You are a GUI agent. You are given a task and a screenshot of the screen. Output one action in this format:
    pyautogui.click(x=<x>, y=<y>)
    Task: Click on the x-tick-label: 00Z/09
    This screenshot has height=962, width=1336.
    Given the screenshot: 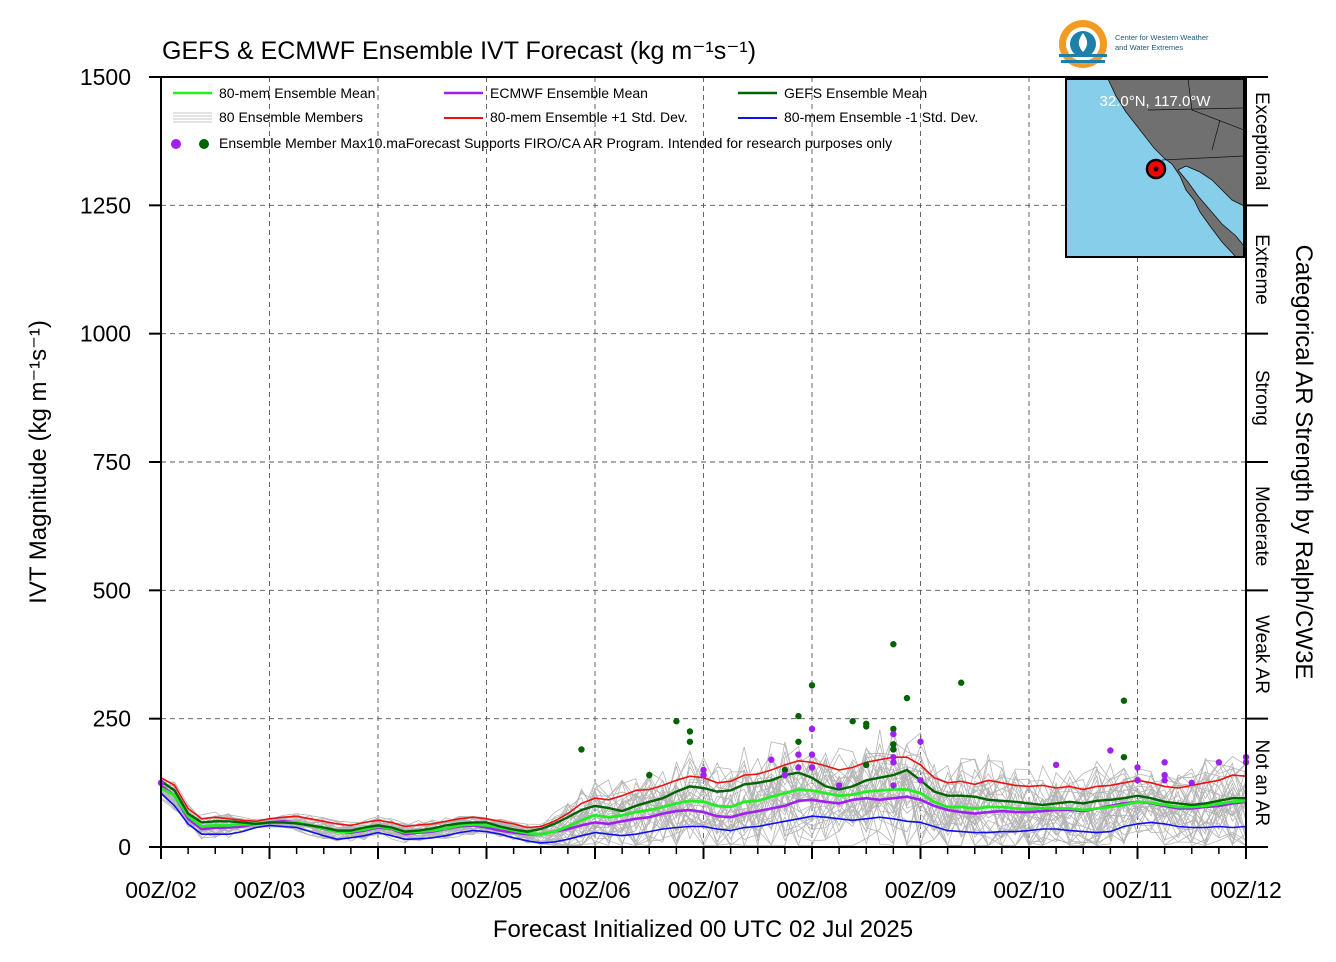 What is the action you would take?
    pyautogui.click(x=921, y=890)
    